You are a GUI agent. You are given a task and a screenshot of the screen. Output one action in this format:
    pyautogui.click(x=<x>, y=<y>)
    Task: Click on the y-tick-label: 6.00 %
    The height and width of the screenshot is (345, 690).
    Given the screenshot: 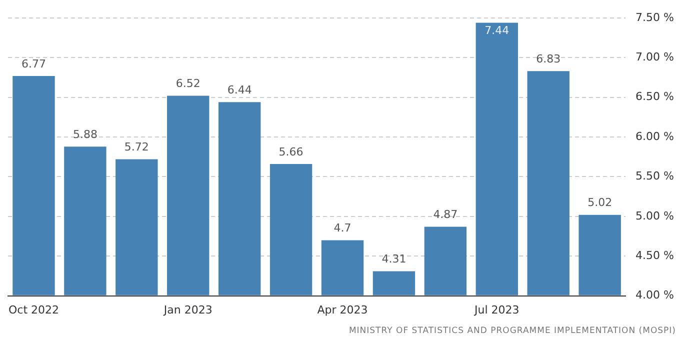 What is the action you would take?
    pyautogui.click(x=655, y=136)
    